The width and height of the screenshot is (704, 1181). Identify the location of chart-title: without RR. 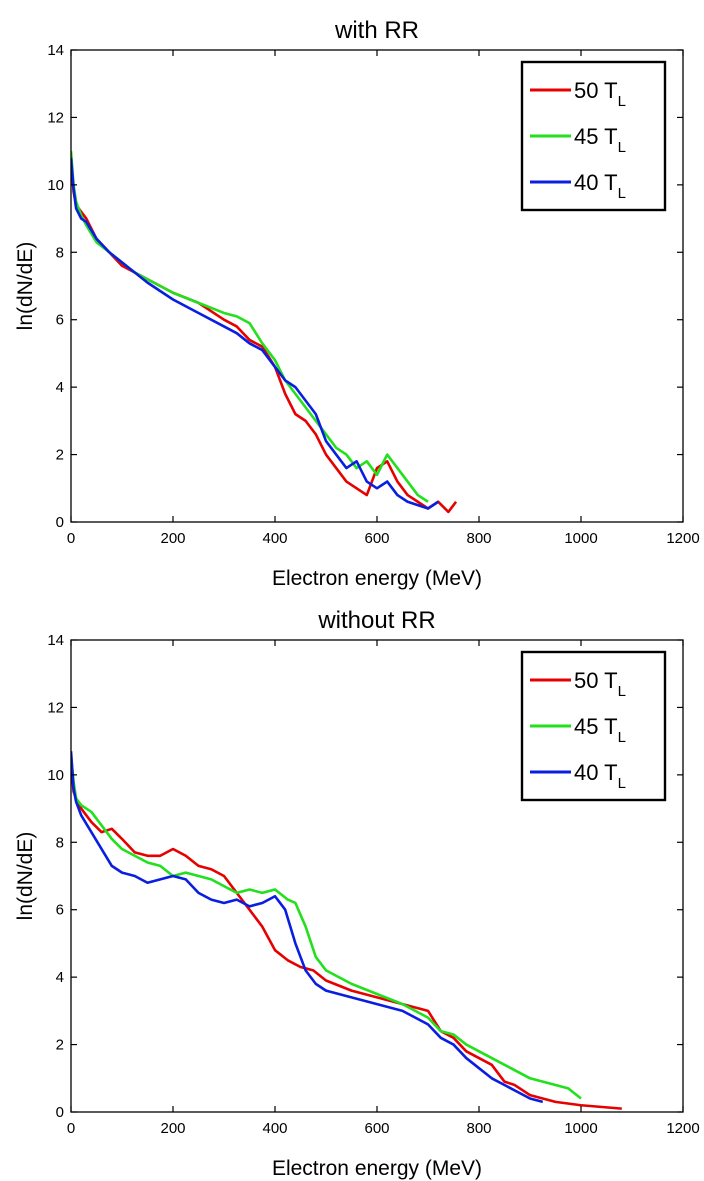
(376, 620).